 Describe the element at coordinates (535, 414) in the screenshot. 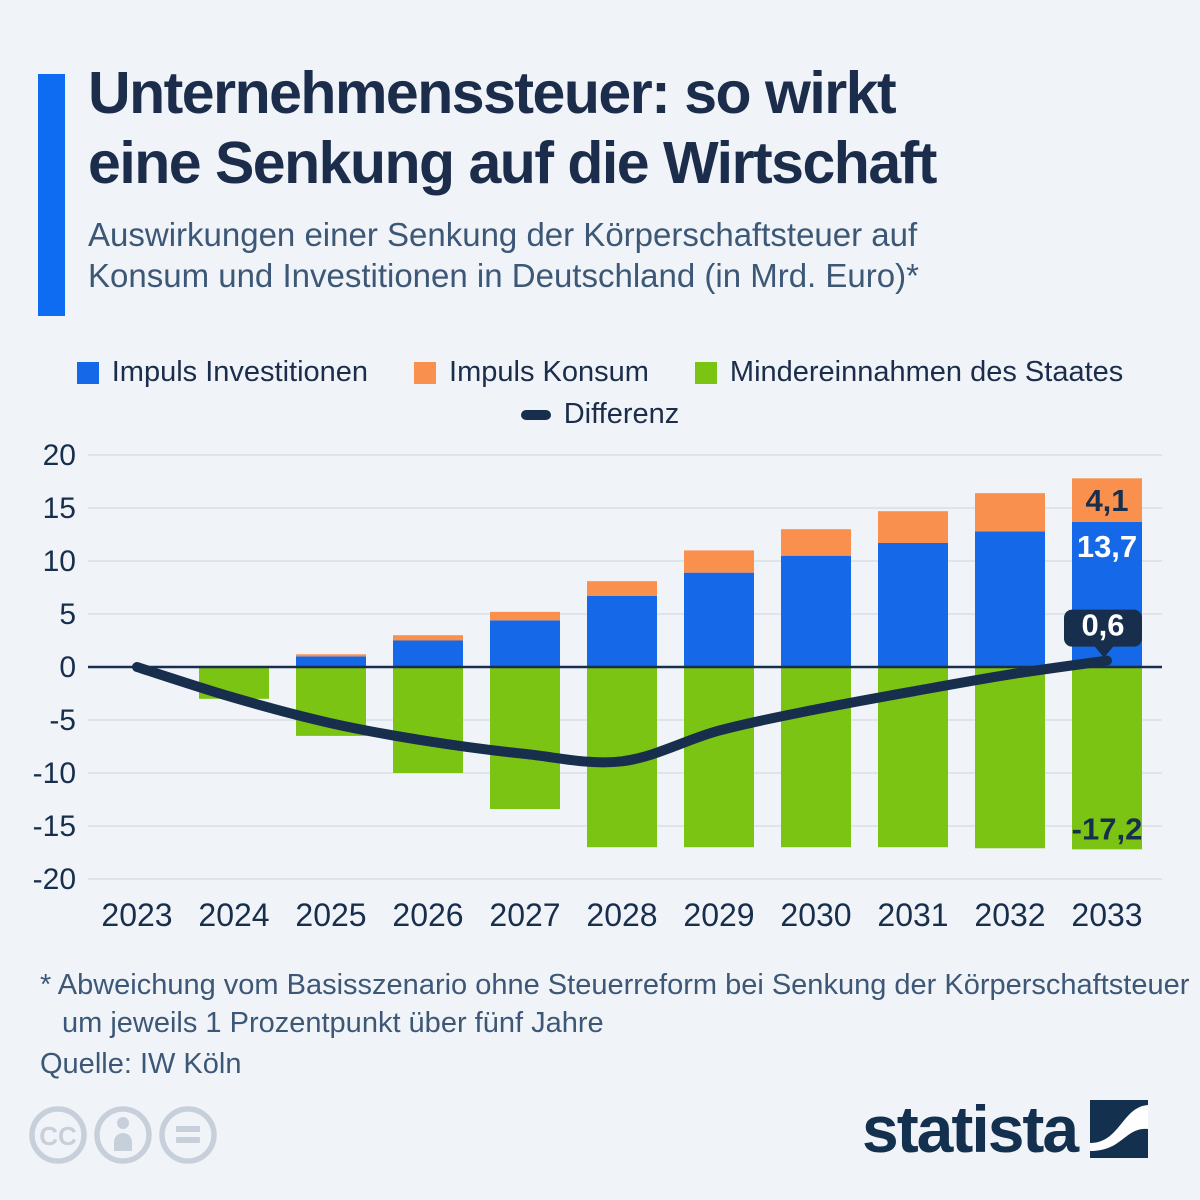

I see `legend-dash-icon` at that location.